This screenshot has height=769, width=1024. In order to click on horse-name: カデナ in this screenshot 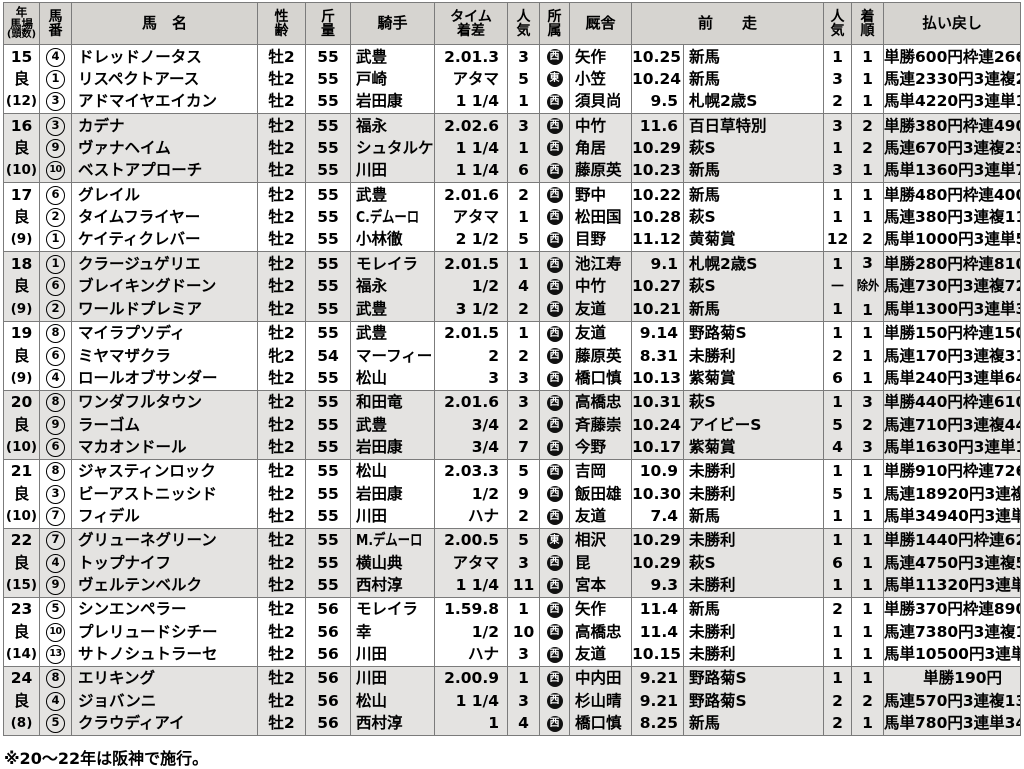, I will do `click(101, 125)`.